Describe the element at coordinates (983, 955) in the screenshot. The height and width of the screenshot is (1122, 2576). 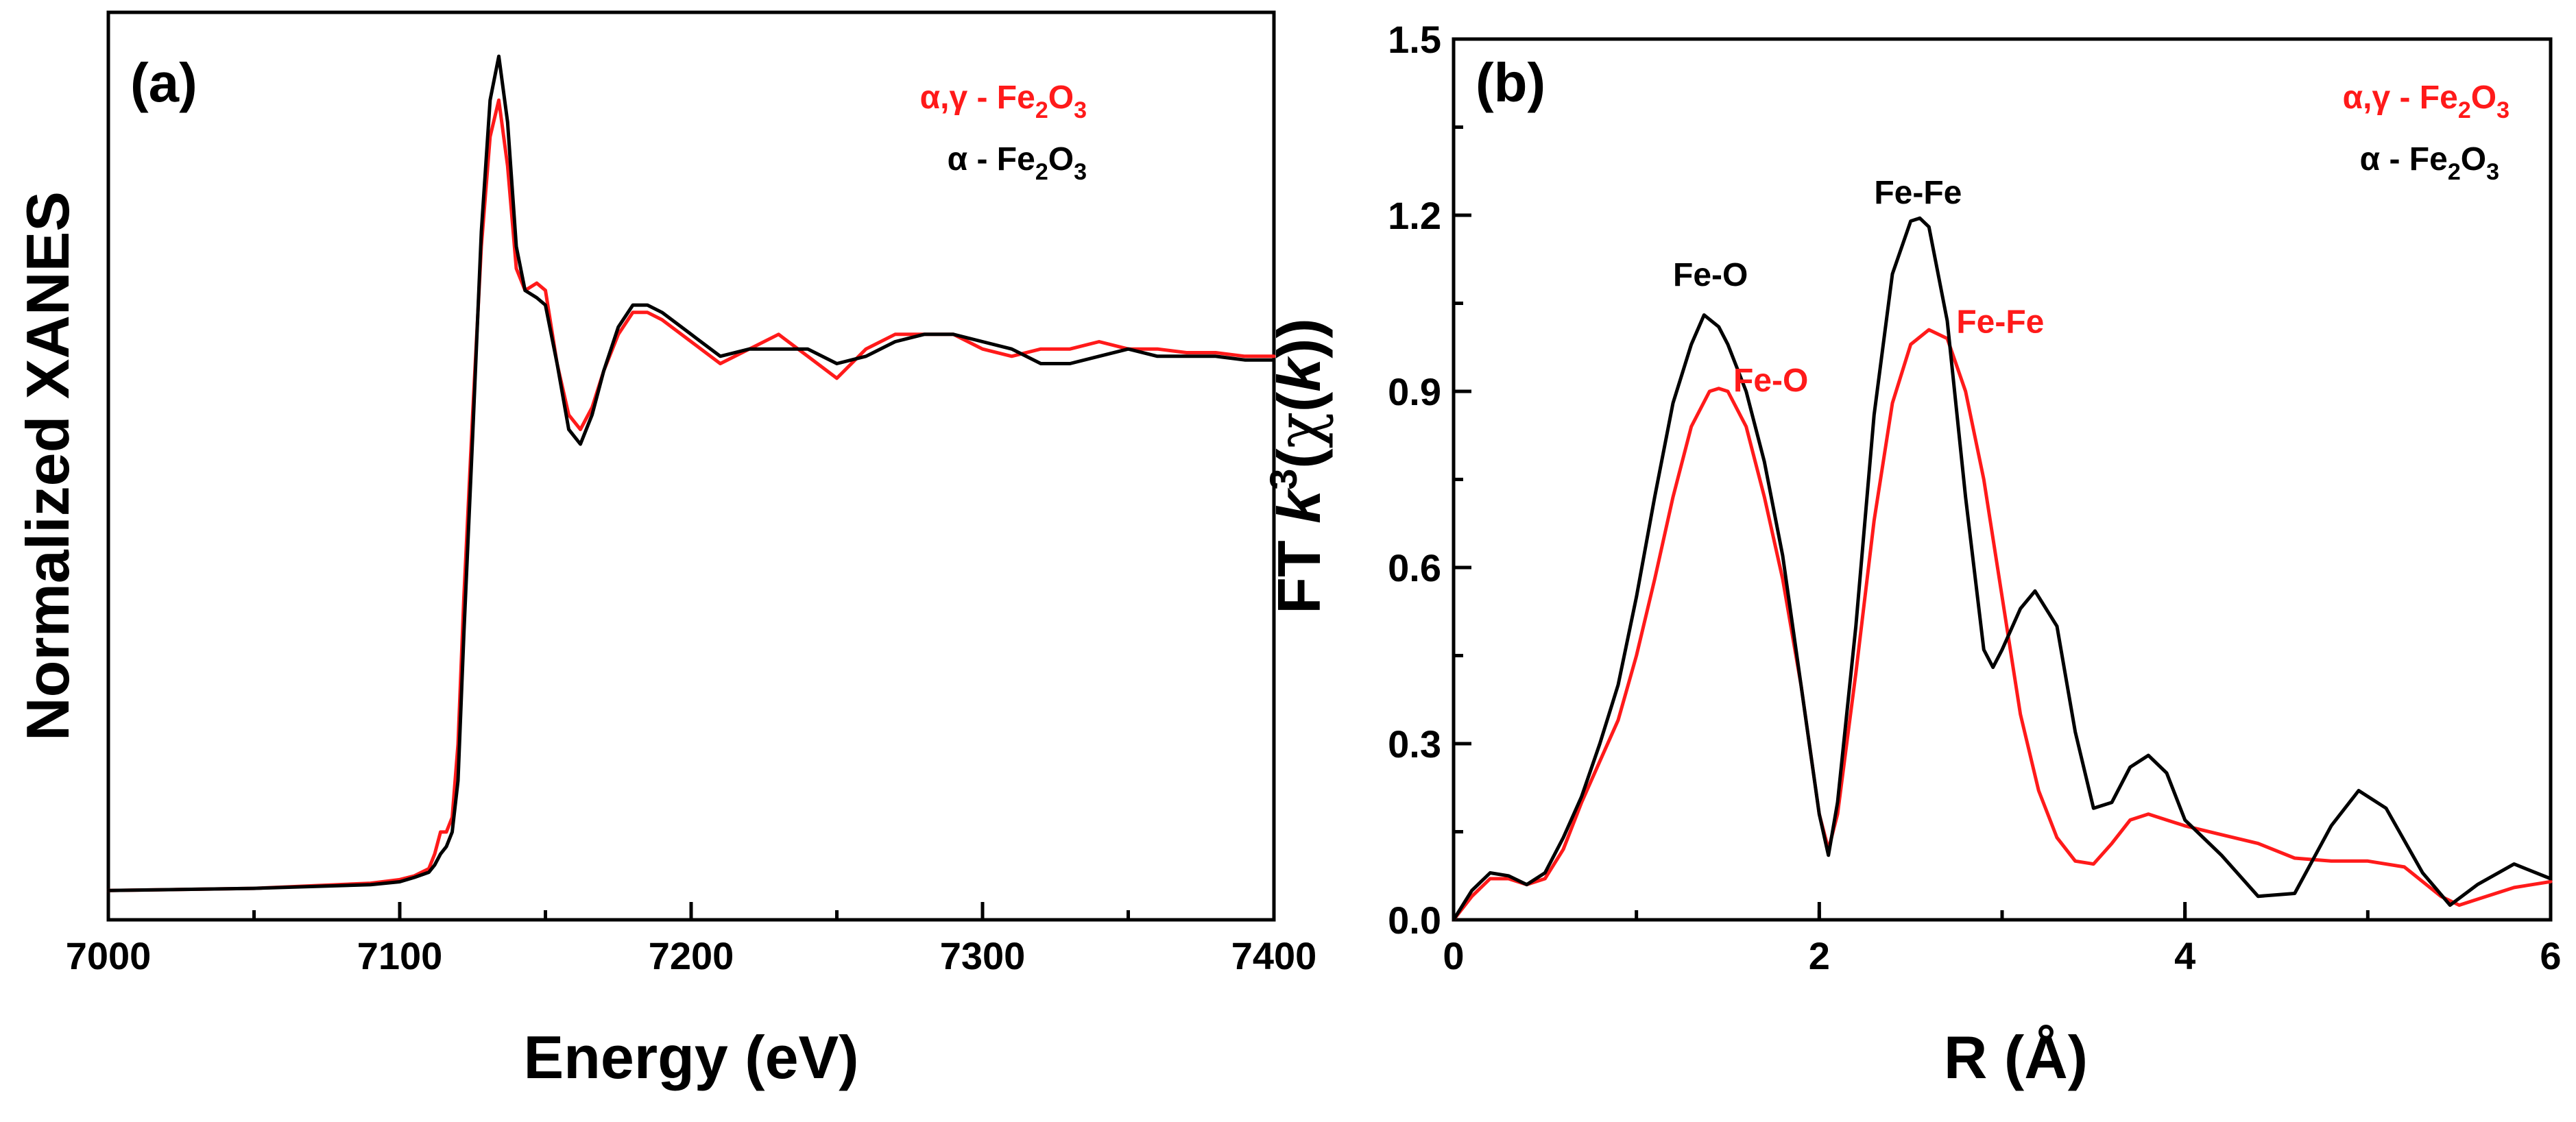
I see `x-tick-label: 7300` at that location.